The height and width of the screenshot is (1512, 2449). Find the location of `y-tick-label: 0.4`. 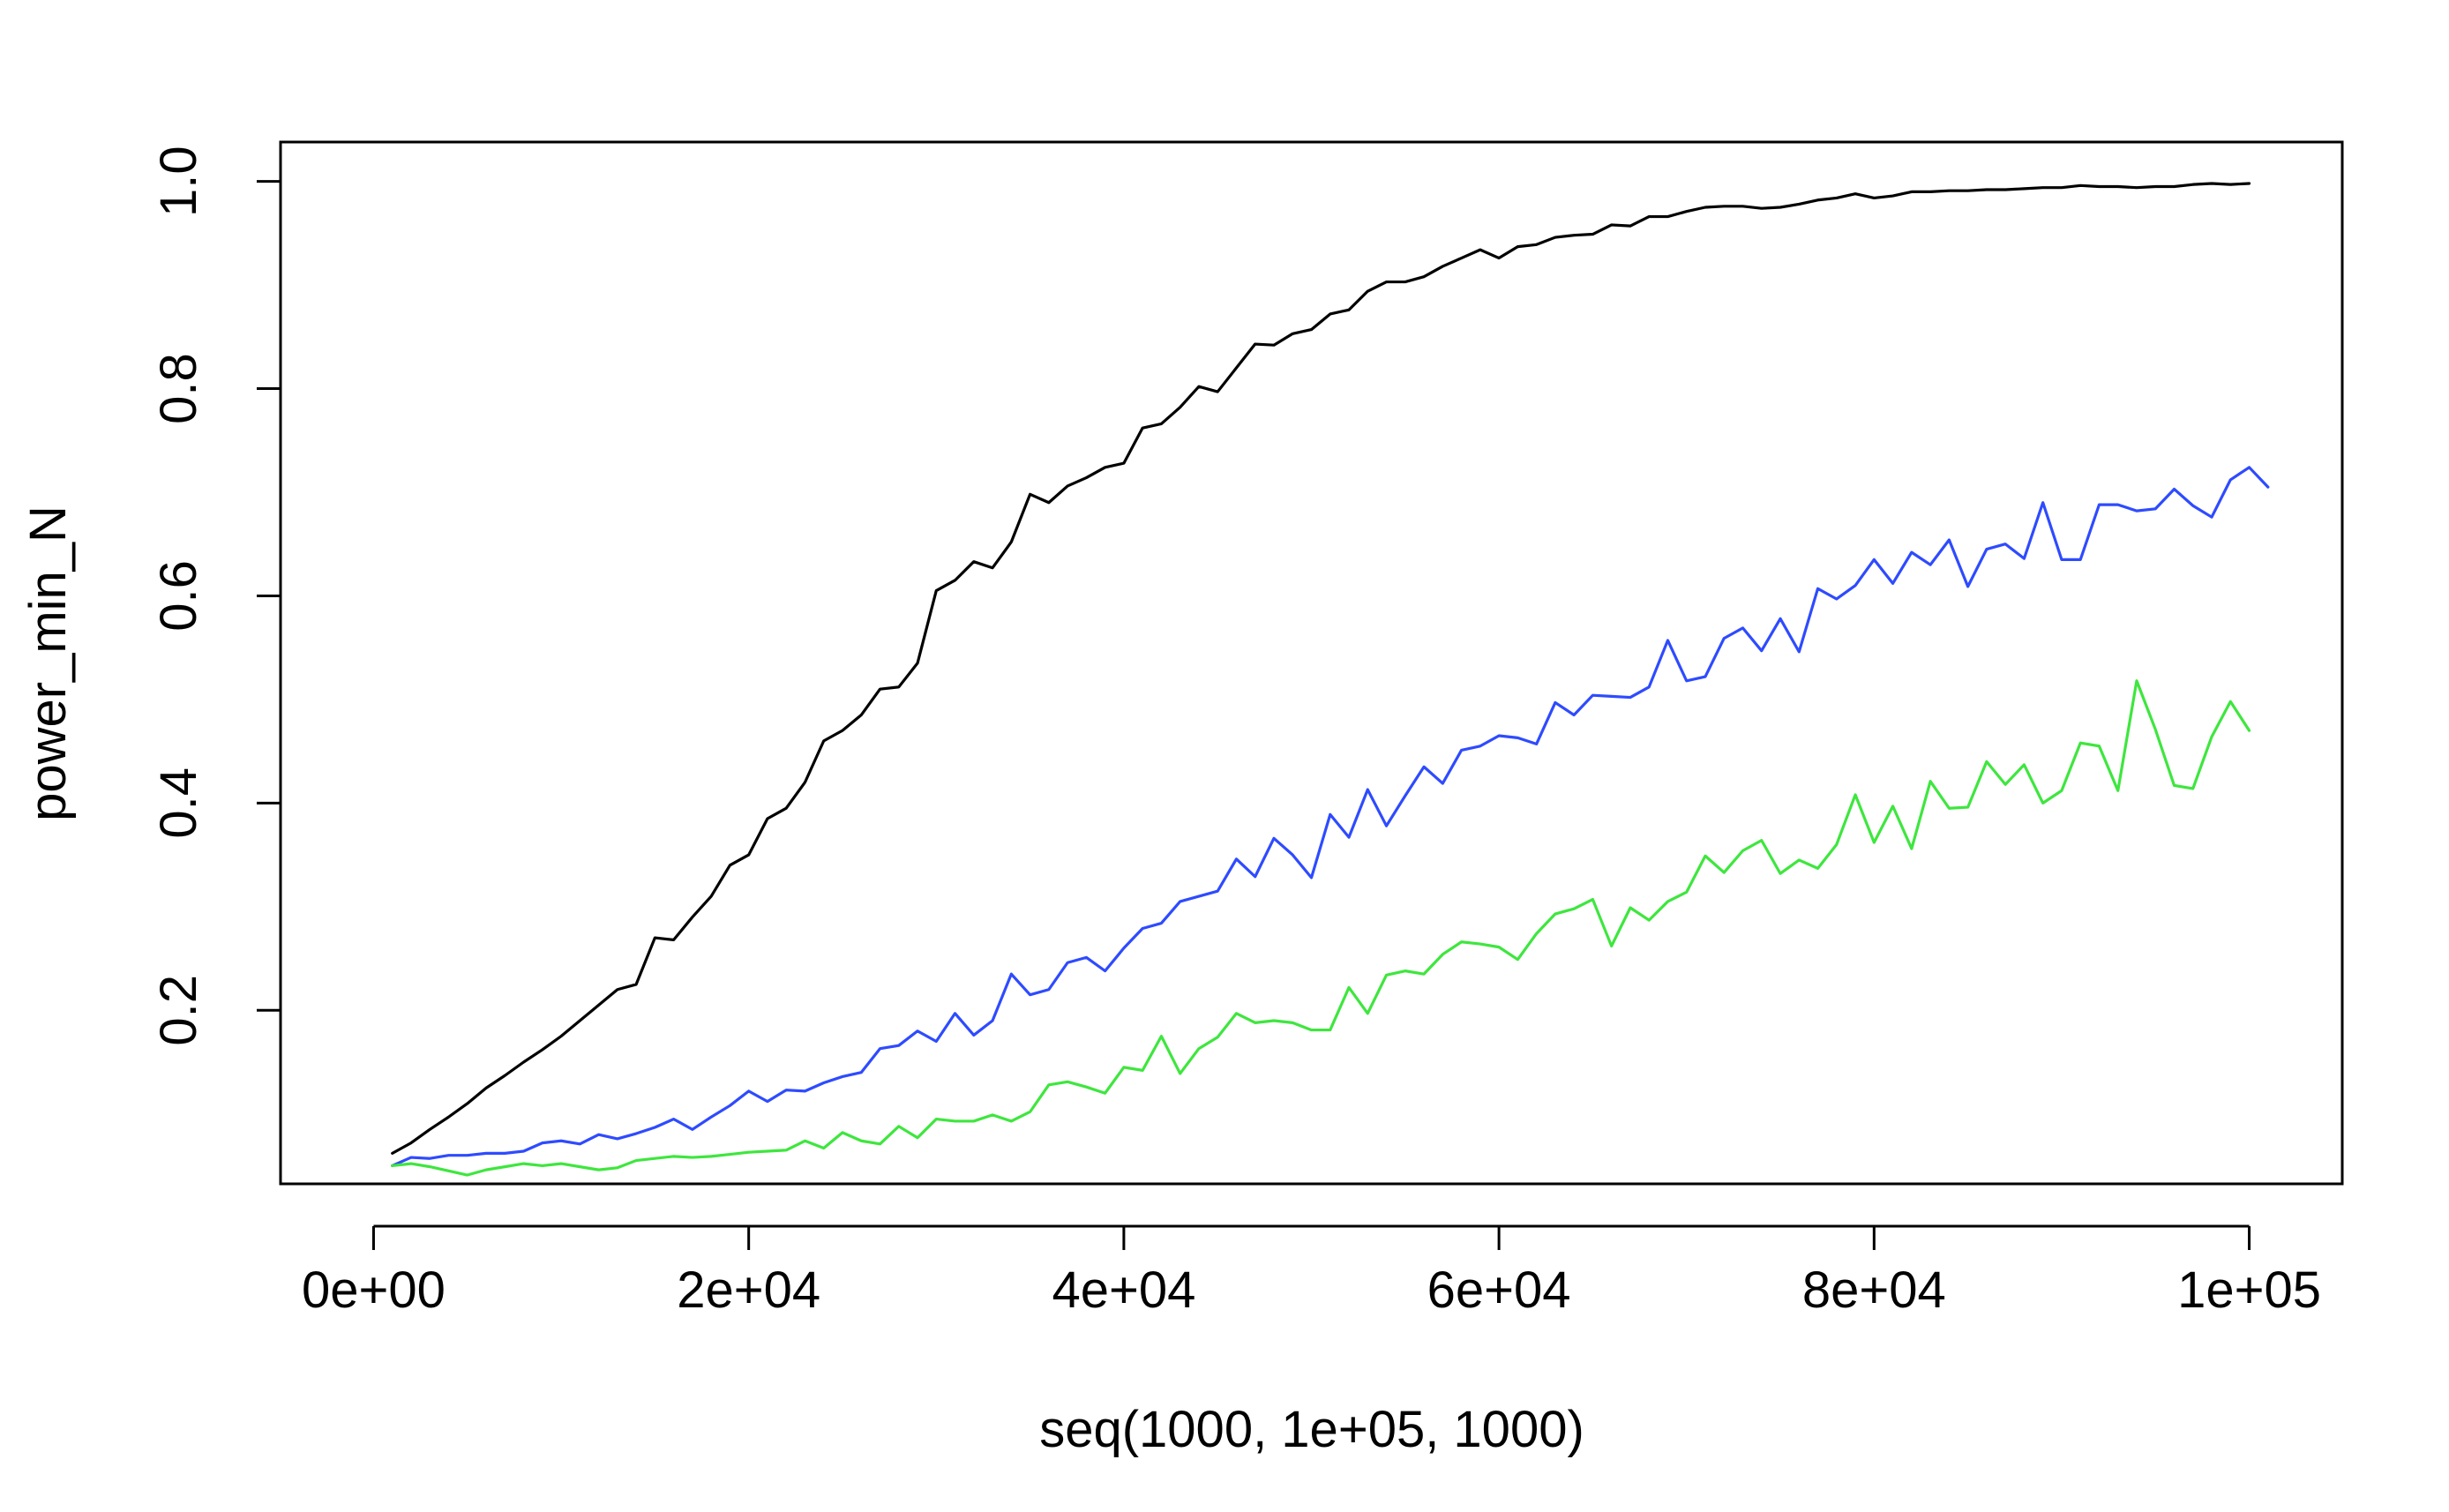

y-tick-label: 0.4 is located at coordinates (179, 803).